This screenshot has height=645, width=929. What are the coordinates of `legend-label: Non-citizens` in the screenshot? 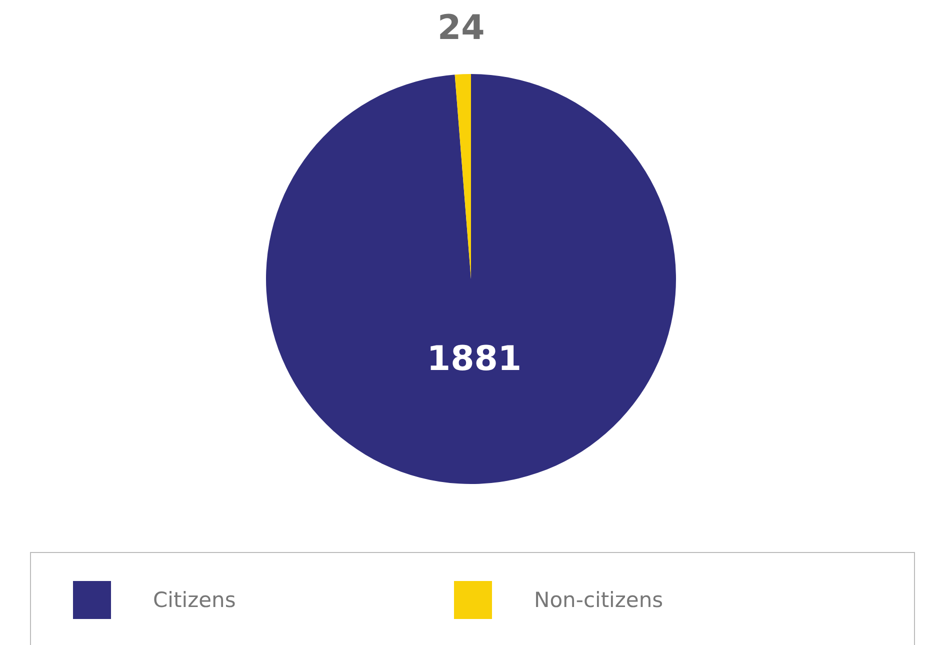 It's located at (599, 600).